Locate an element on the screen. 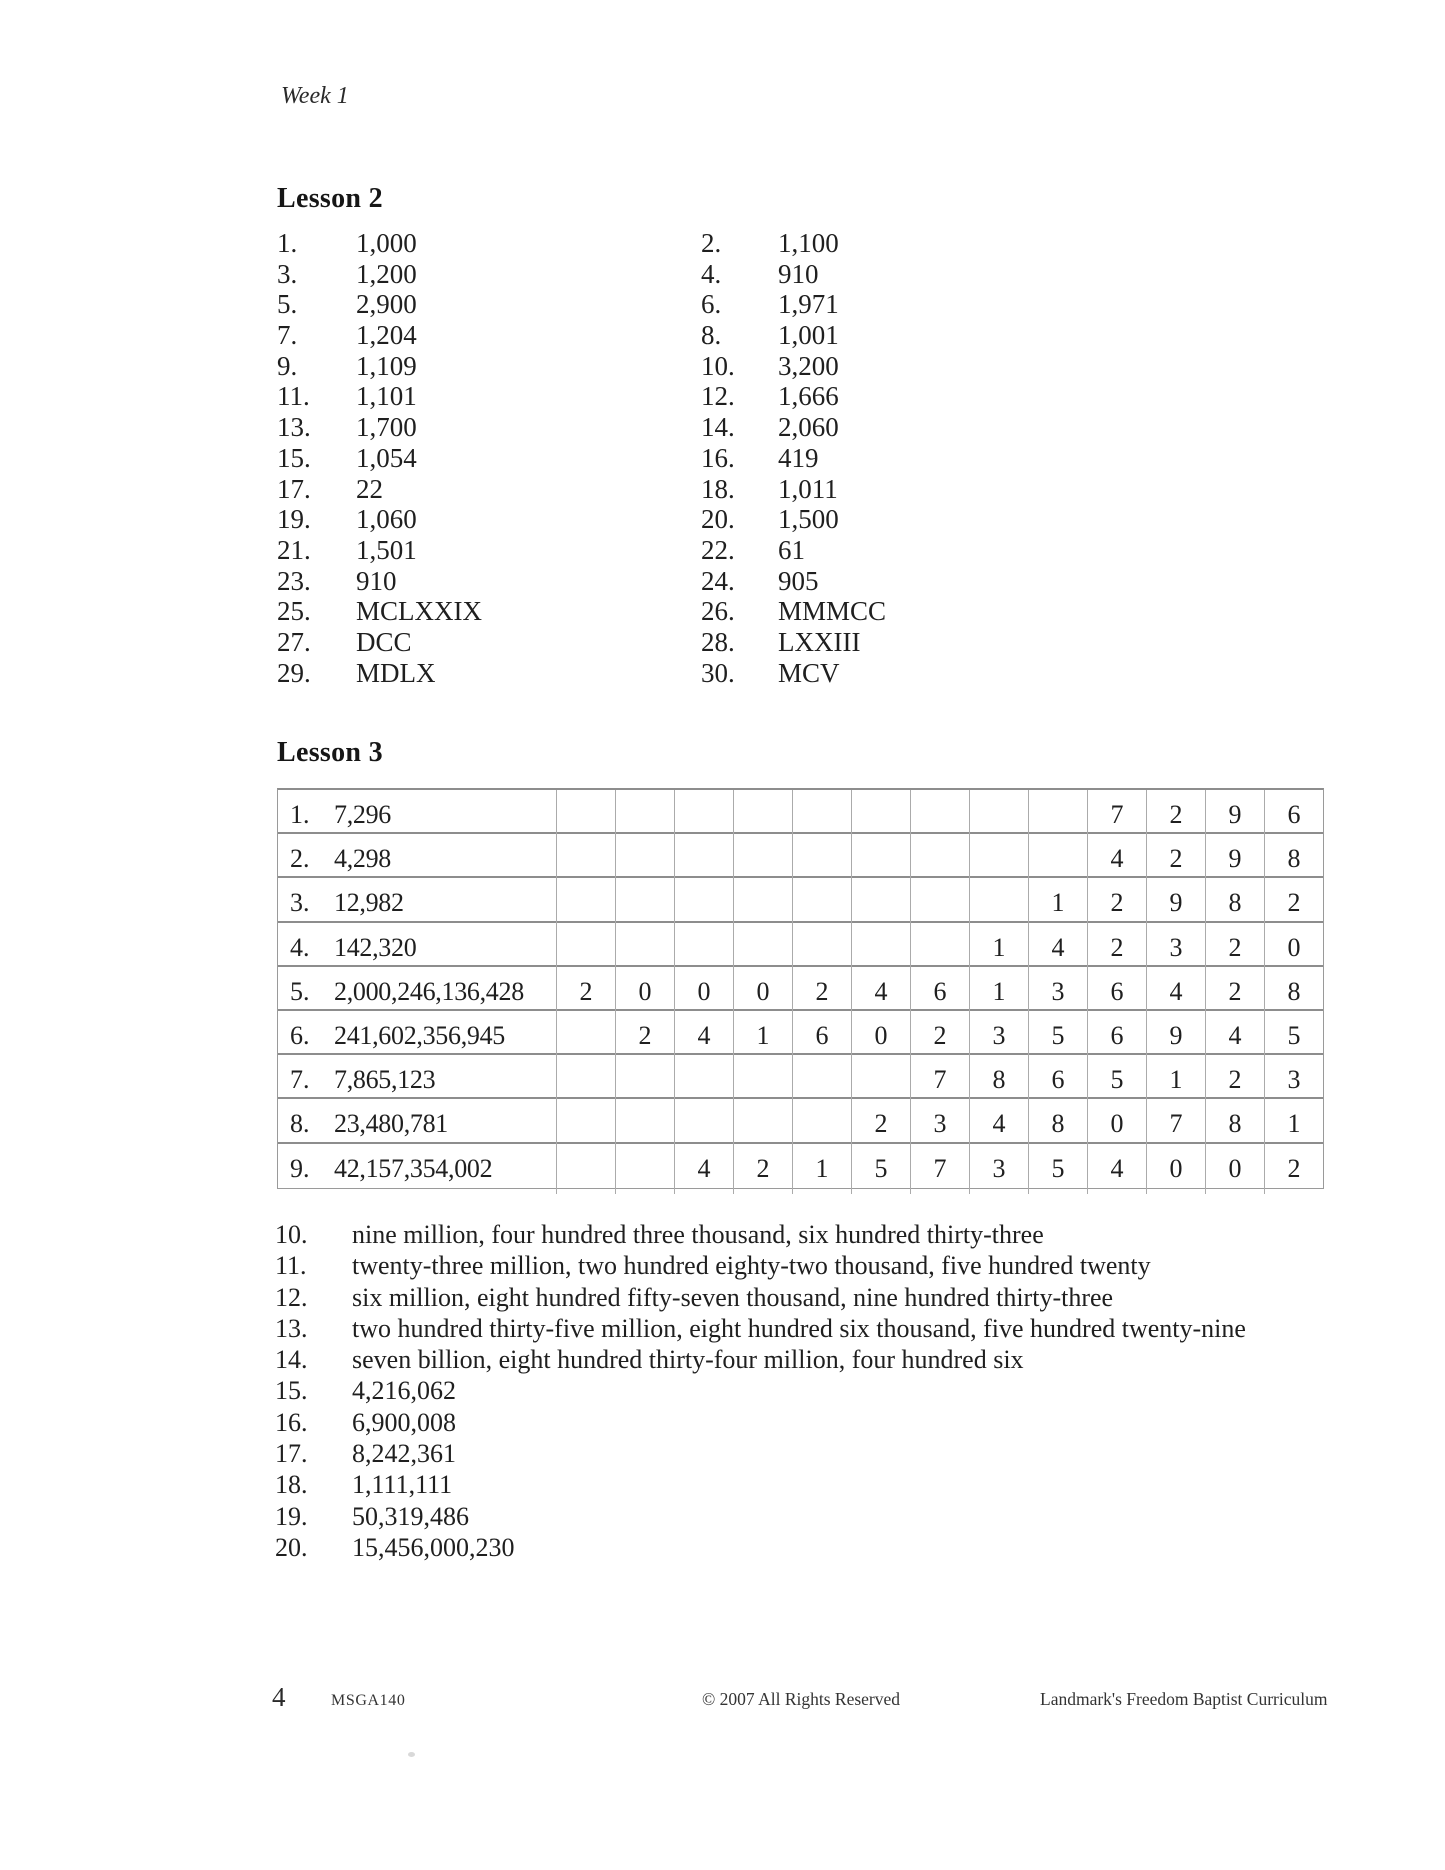 The width and height of the screenshot is (1445, 1870). scan-speck is located at coordinates (411, 1754).